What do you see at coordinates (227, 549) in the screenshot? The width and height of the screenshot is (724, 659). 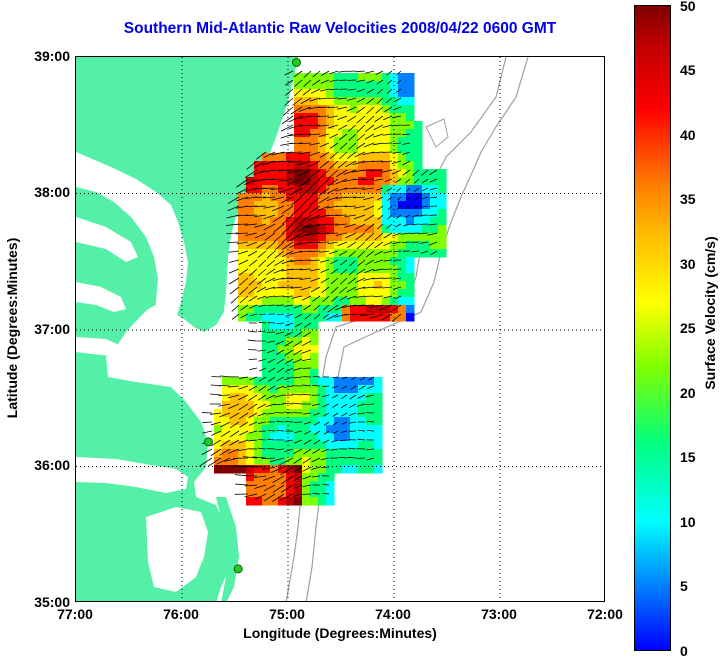 I see `outer-banks` at bounding box center [227, 549].